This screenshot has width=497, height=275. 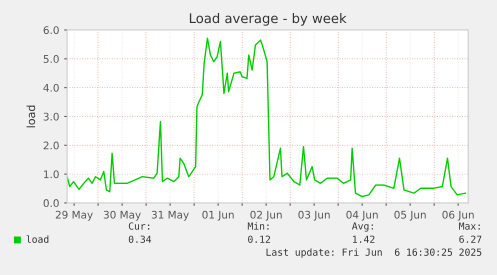 What do you see at coordinates (74, 215) in the screenshot?
I see `x-tick-label: 29 May` at bounding box center [74, 215].